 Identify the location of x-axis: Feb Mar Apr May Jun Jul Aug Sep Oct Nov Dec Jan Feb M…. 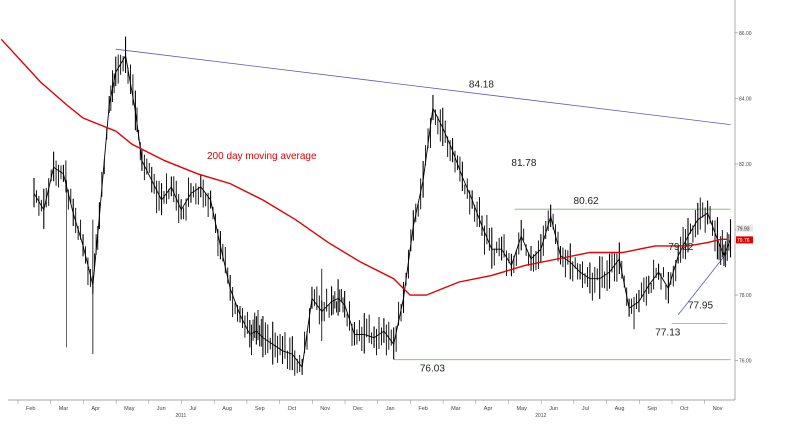
(370, 409).